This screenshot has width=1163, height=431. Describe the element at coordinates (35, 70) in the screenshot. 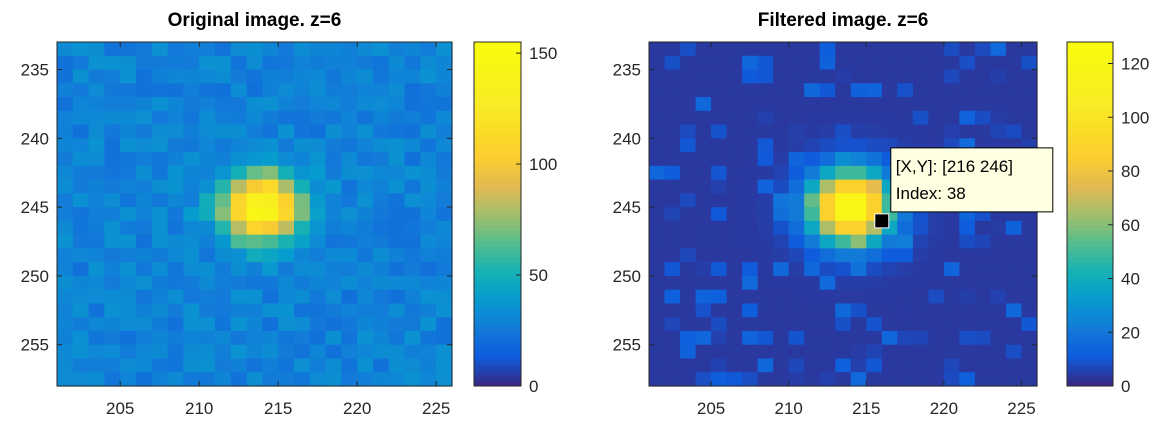

I see `y-tick-label: 235` at that location.